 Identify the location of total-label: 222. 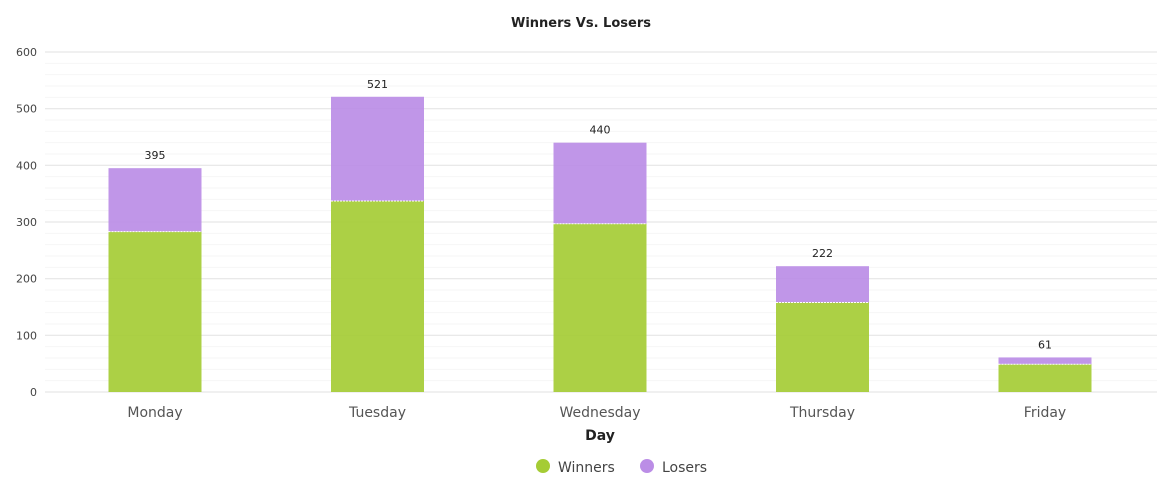
(822, 253).